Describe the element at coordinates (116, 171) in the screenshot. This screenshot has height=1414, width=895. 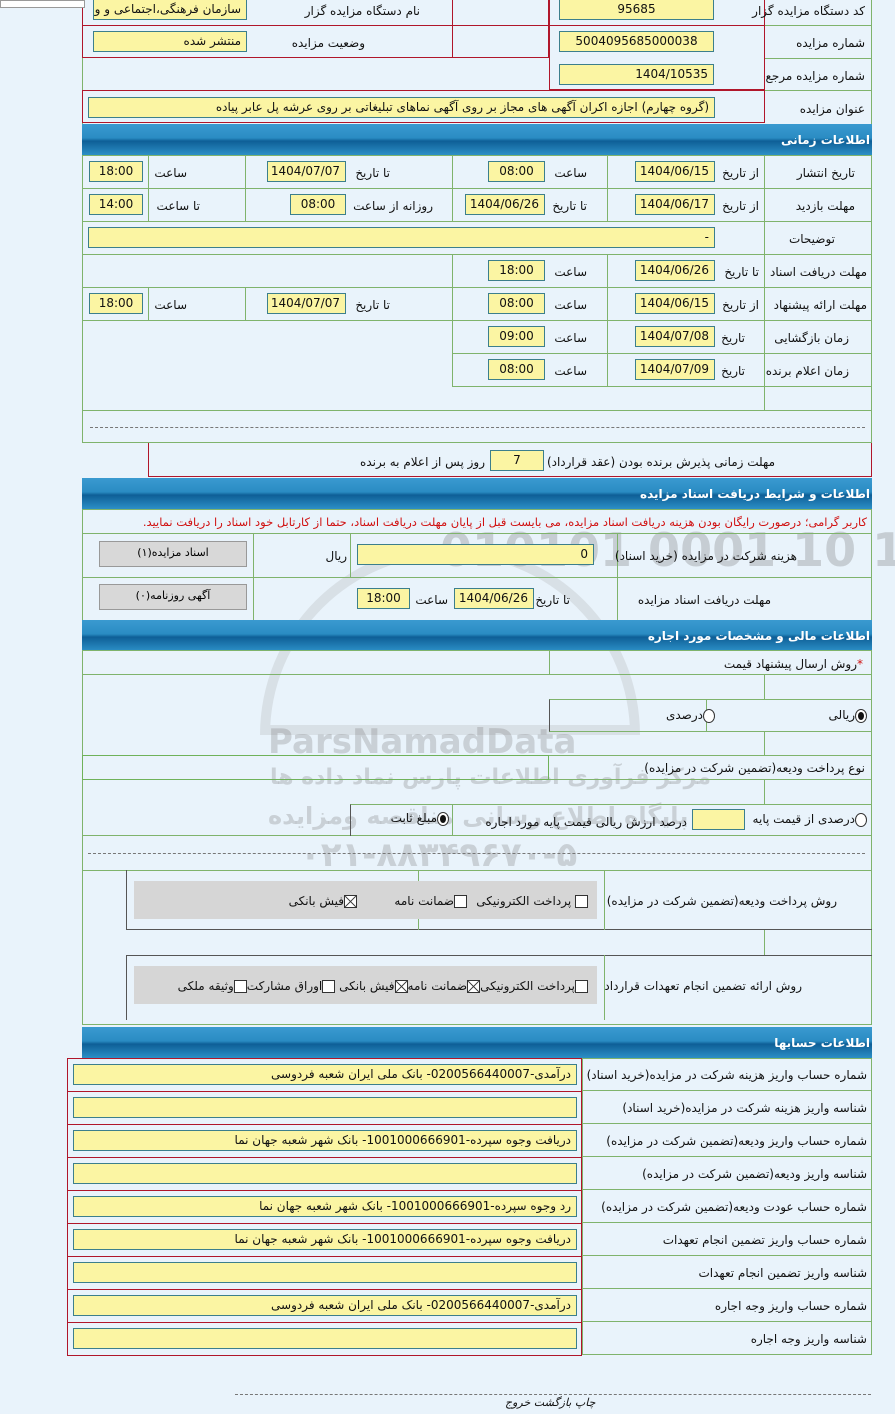
I see `publish-to-time: 18:00` at that location.